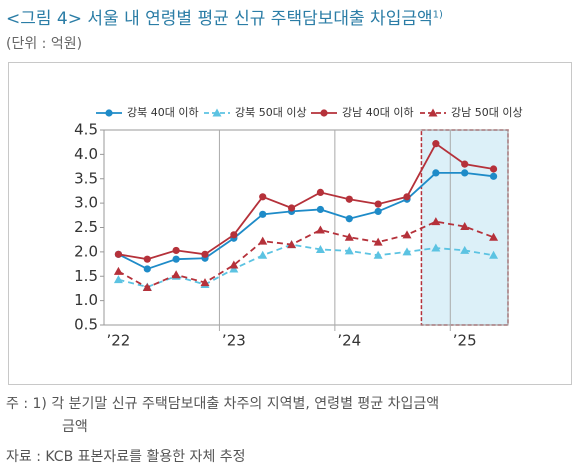 The image size is (580, 472). I want to click on y-tick-label: 2.0, so click(86, 251).